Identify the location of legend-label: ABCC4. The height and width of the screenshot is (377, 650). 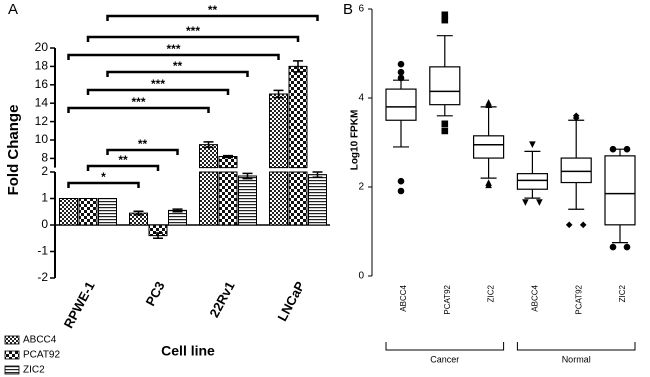
(40, 340).